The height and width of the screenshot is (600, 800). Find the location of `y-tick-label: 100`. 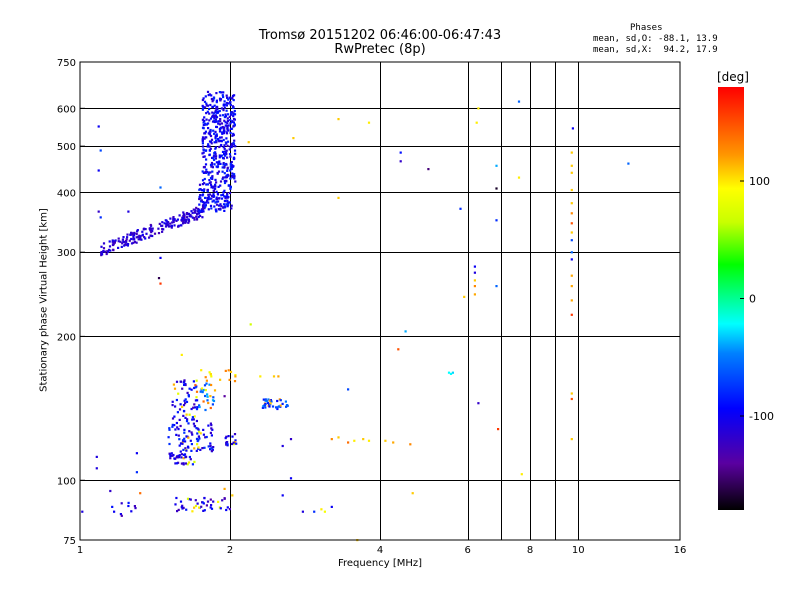

y-tick-label: 100 is located at coordinates (66, 481).